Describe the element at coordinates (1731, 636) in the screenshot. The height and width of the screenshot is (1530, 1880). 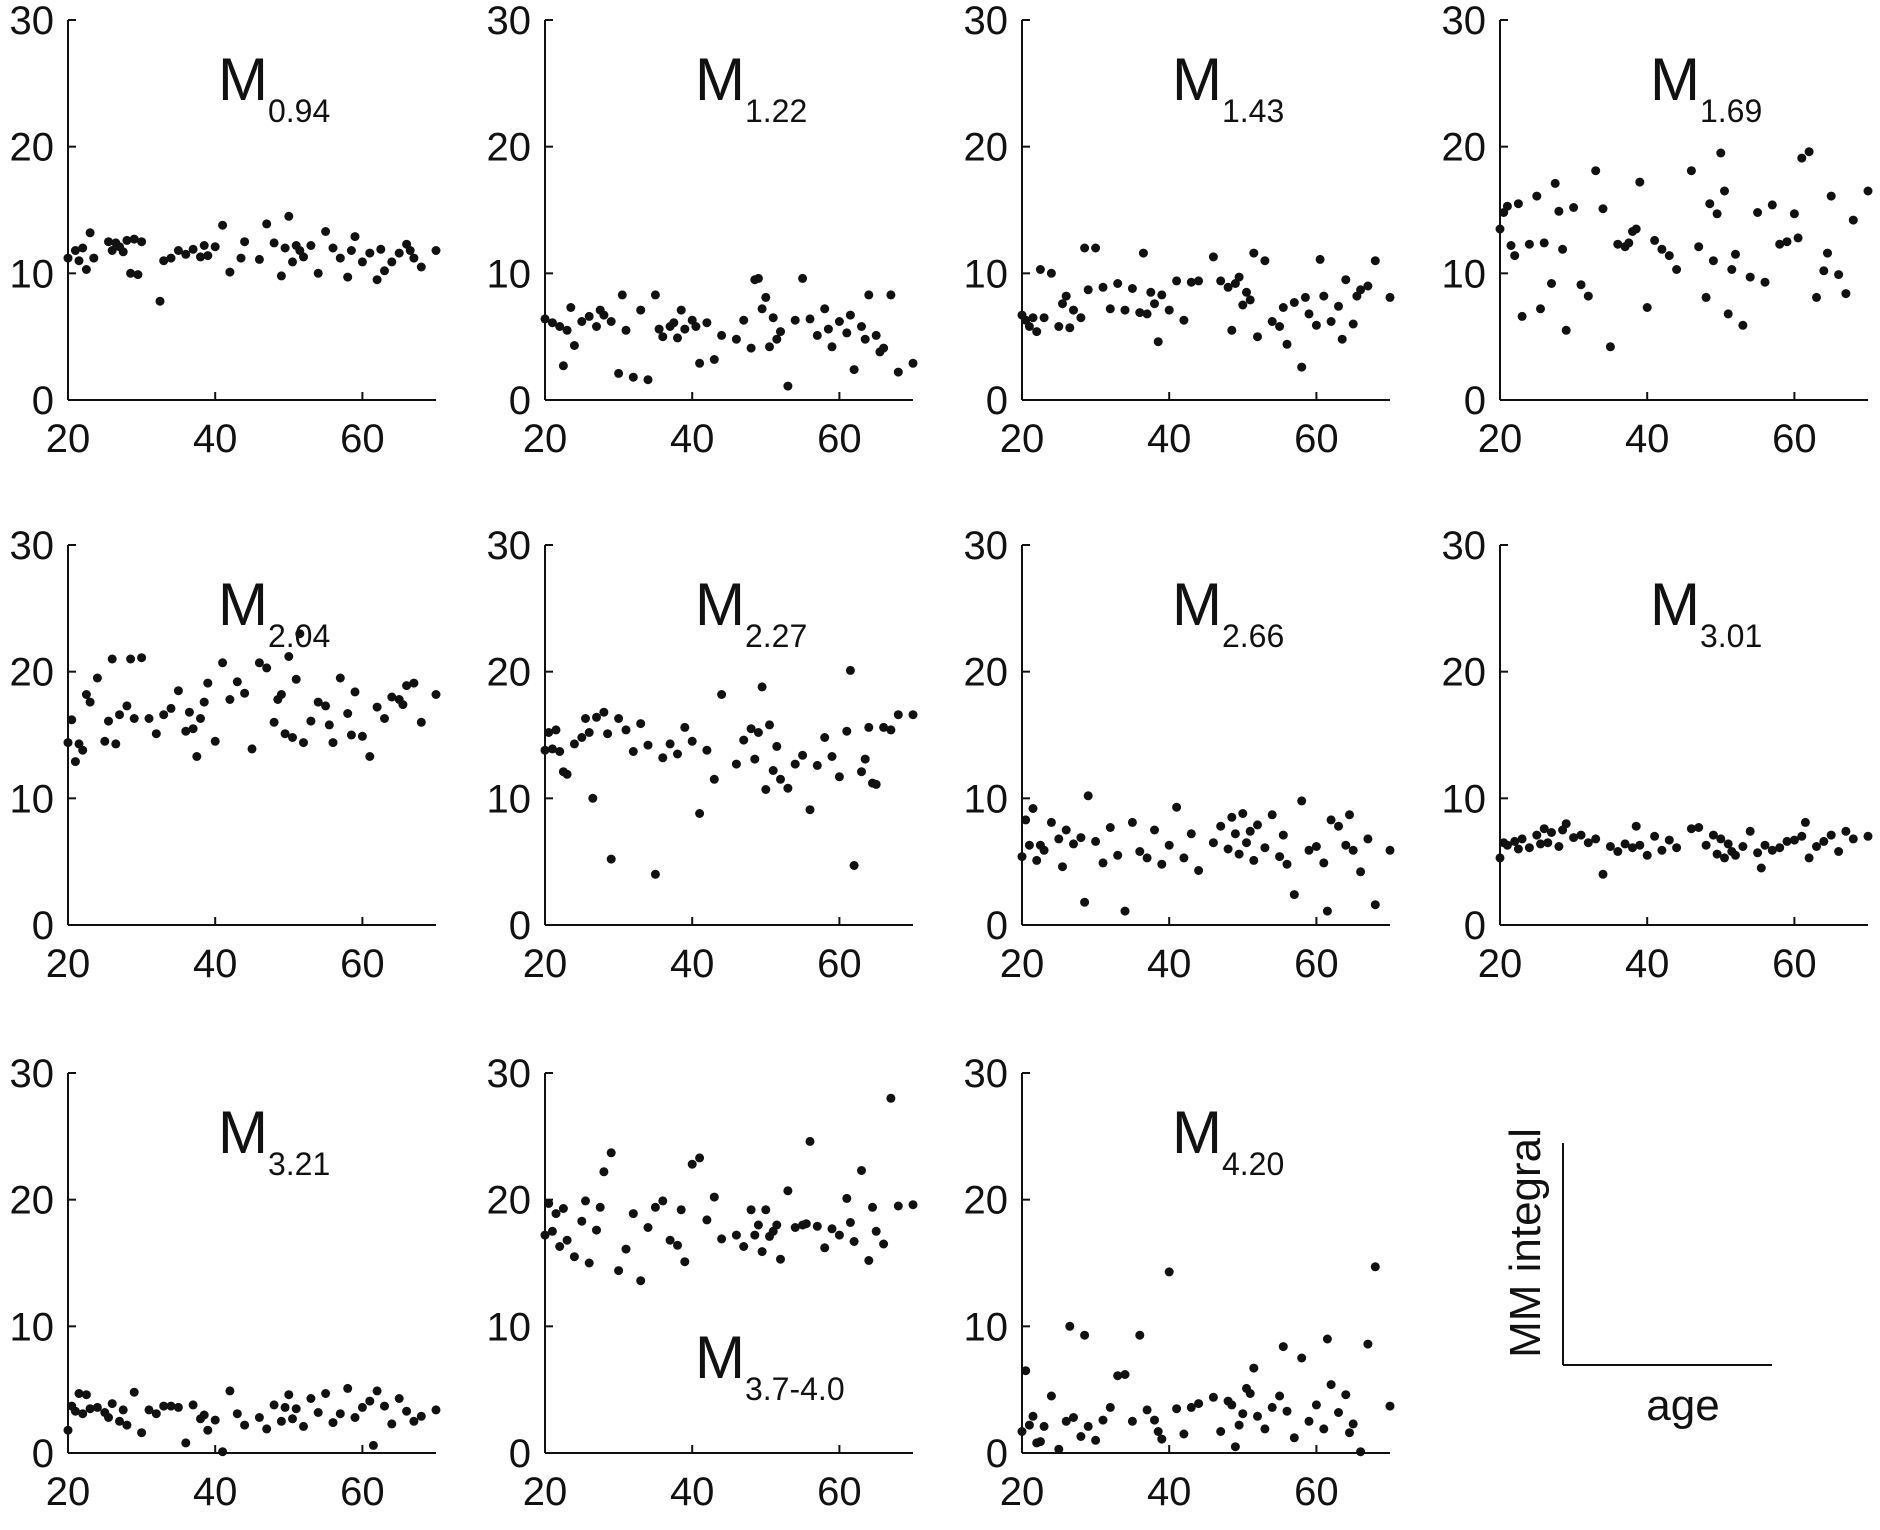
I see `panel-title-subscript: 3.01` at that location.